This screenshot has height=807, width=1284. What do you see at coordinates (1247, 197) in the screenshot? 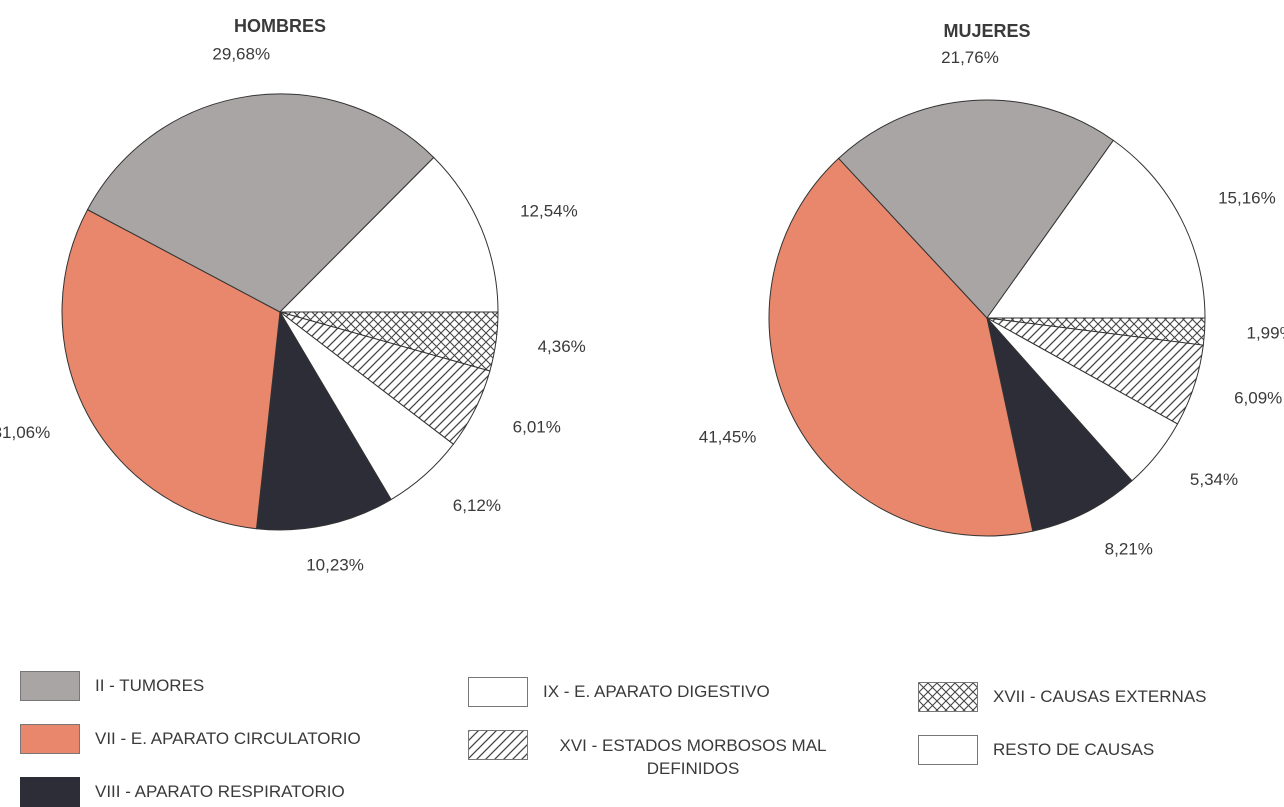
I see `data-label: 15,16%` at bounding box center [1247, 197].